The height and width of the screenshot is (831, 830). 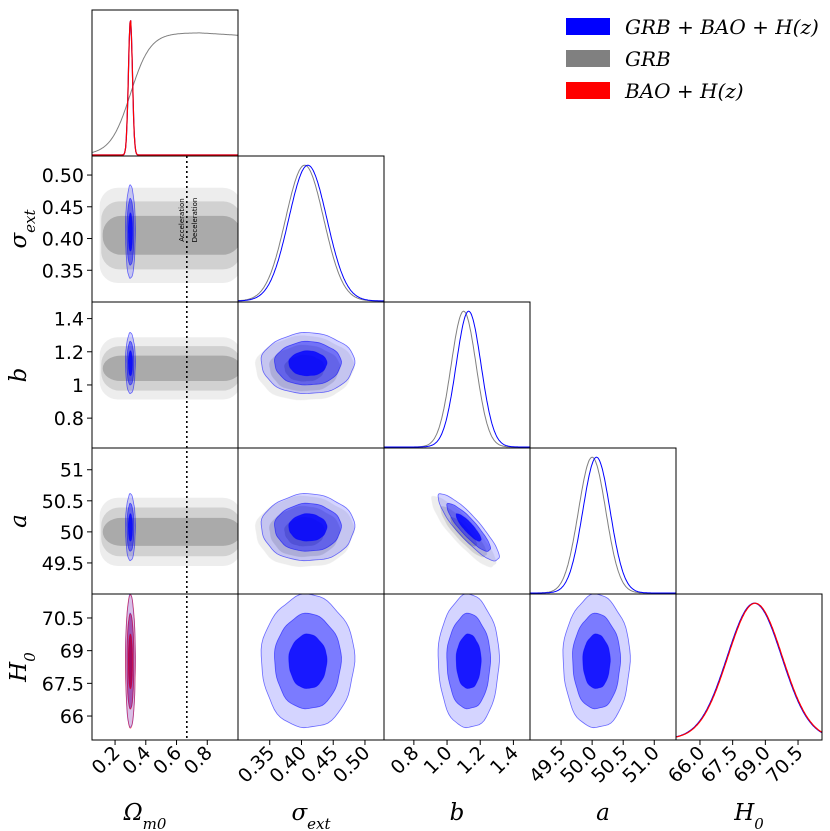 What do you see at coordinates (504, 760) in the screenshot?
I see `xtick-label-b-3: 1.4` at bounding box center [504, 760].